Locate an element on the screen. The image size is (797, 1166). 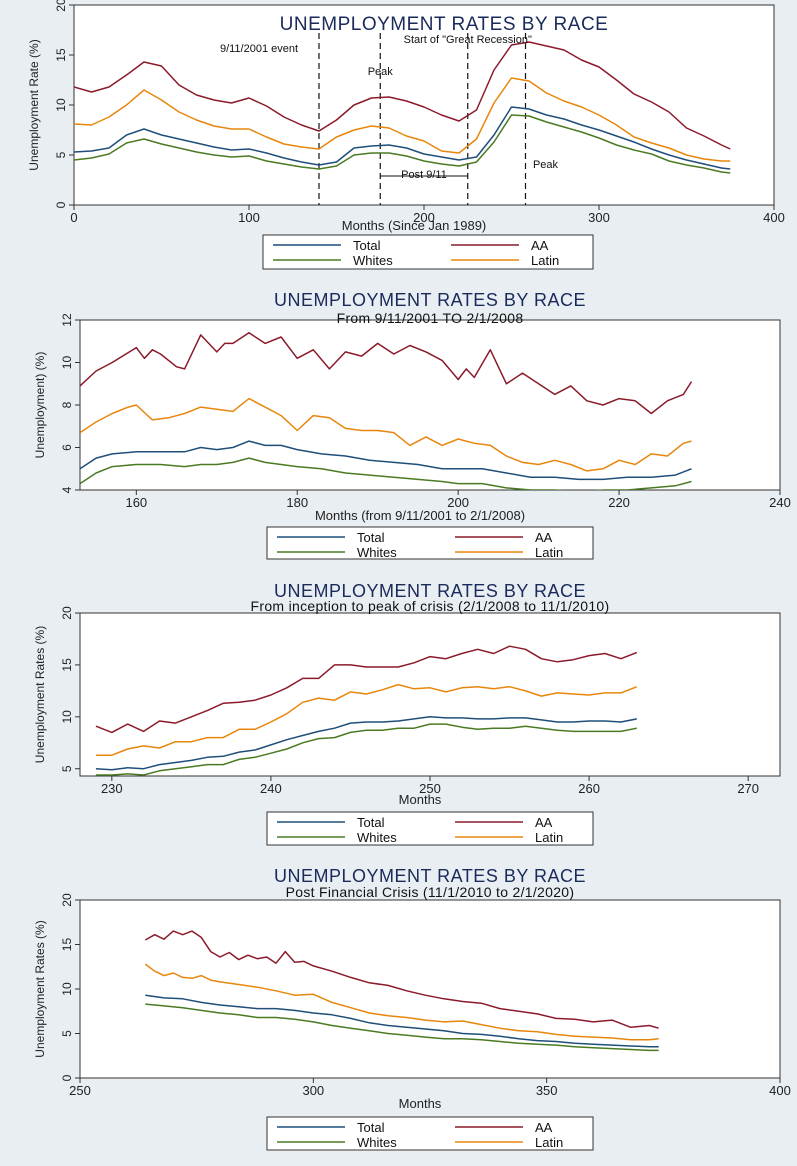
x-tick-label: 260 is located at coordinates (589, 788).